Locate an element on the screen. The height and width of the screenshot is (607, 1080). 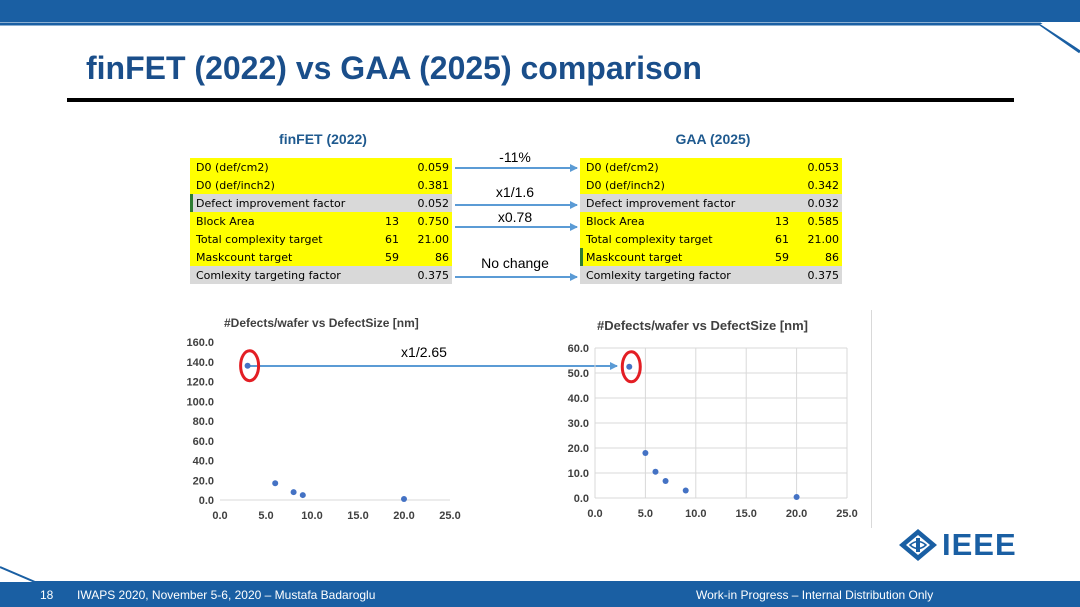
chart2-highlight-circle is located at coordinates (631, 367).